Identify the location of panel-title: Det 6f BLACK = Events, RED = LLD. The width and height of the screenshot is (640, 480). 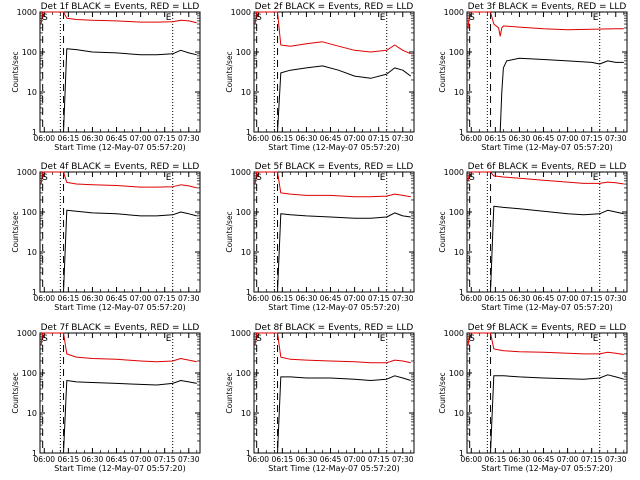
(547, 167).